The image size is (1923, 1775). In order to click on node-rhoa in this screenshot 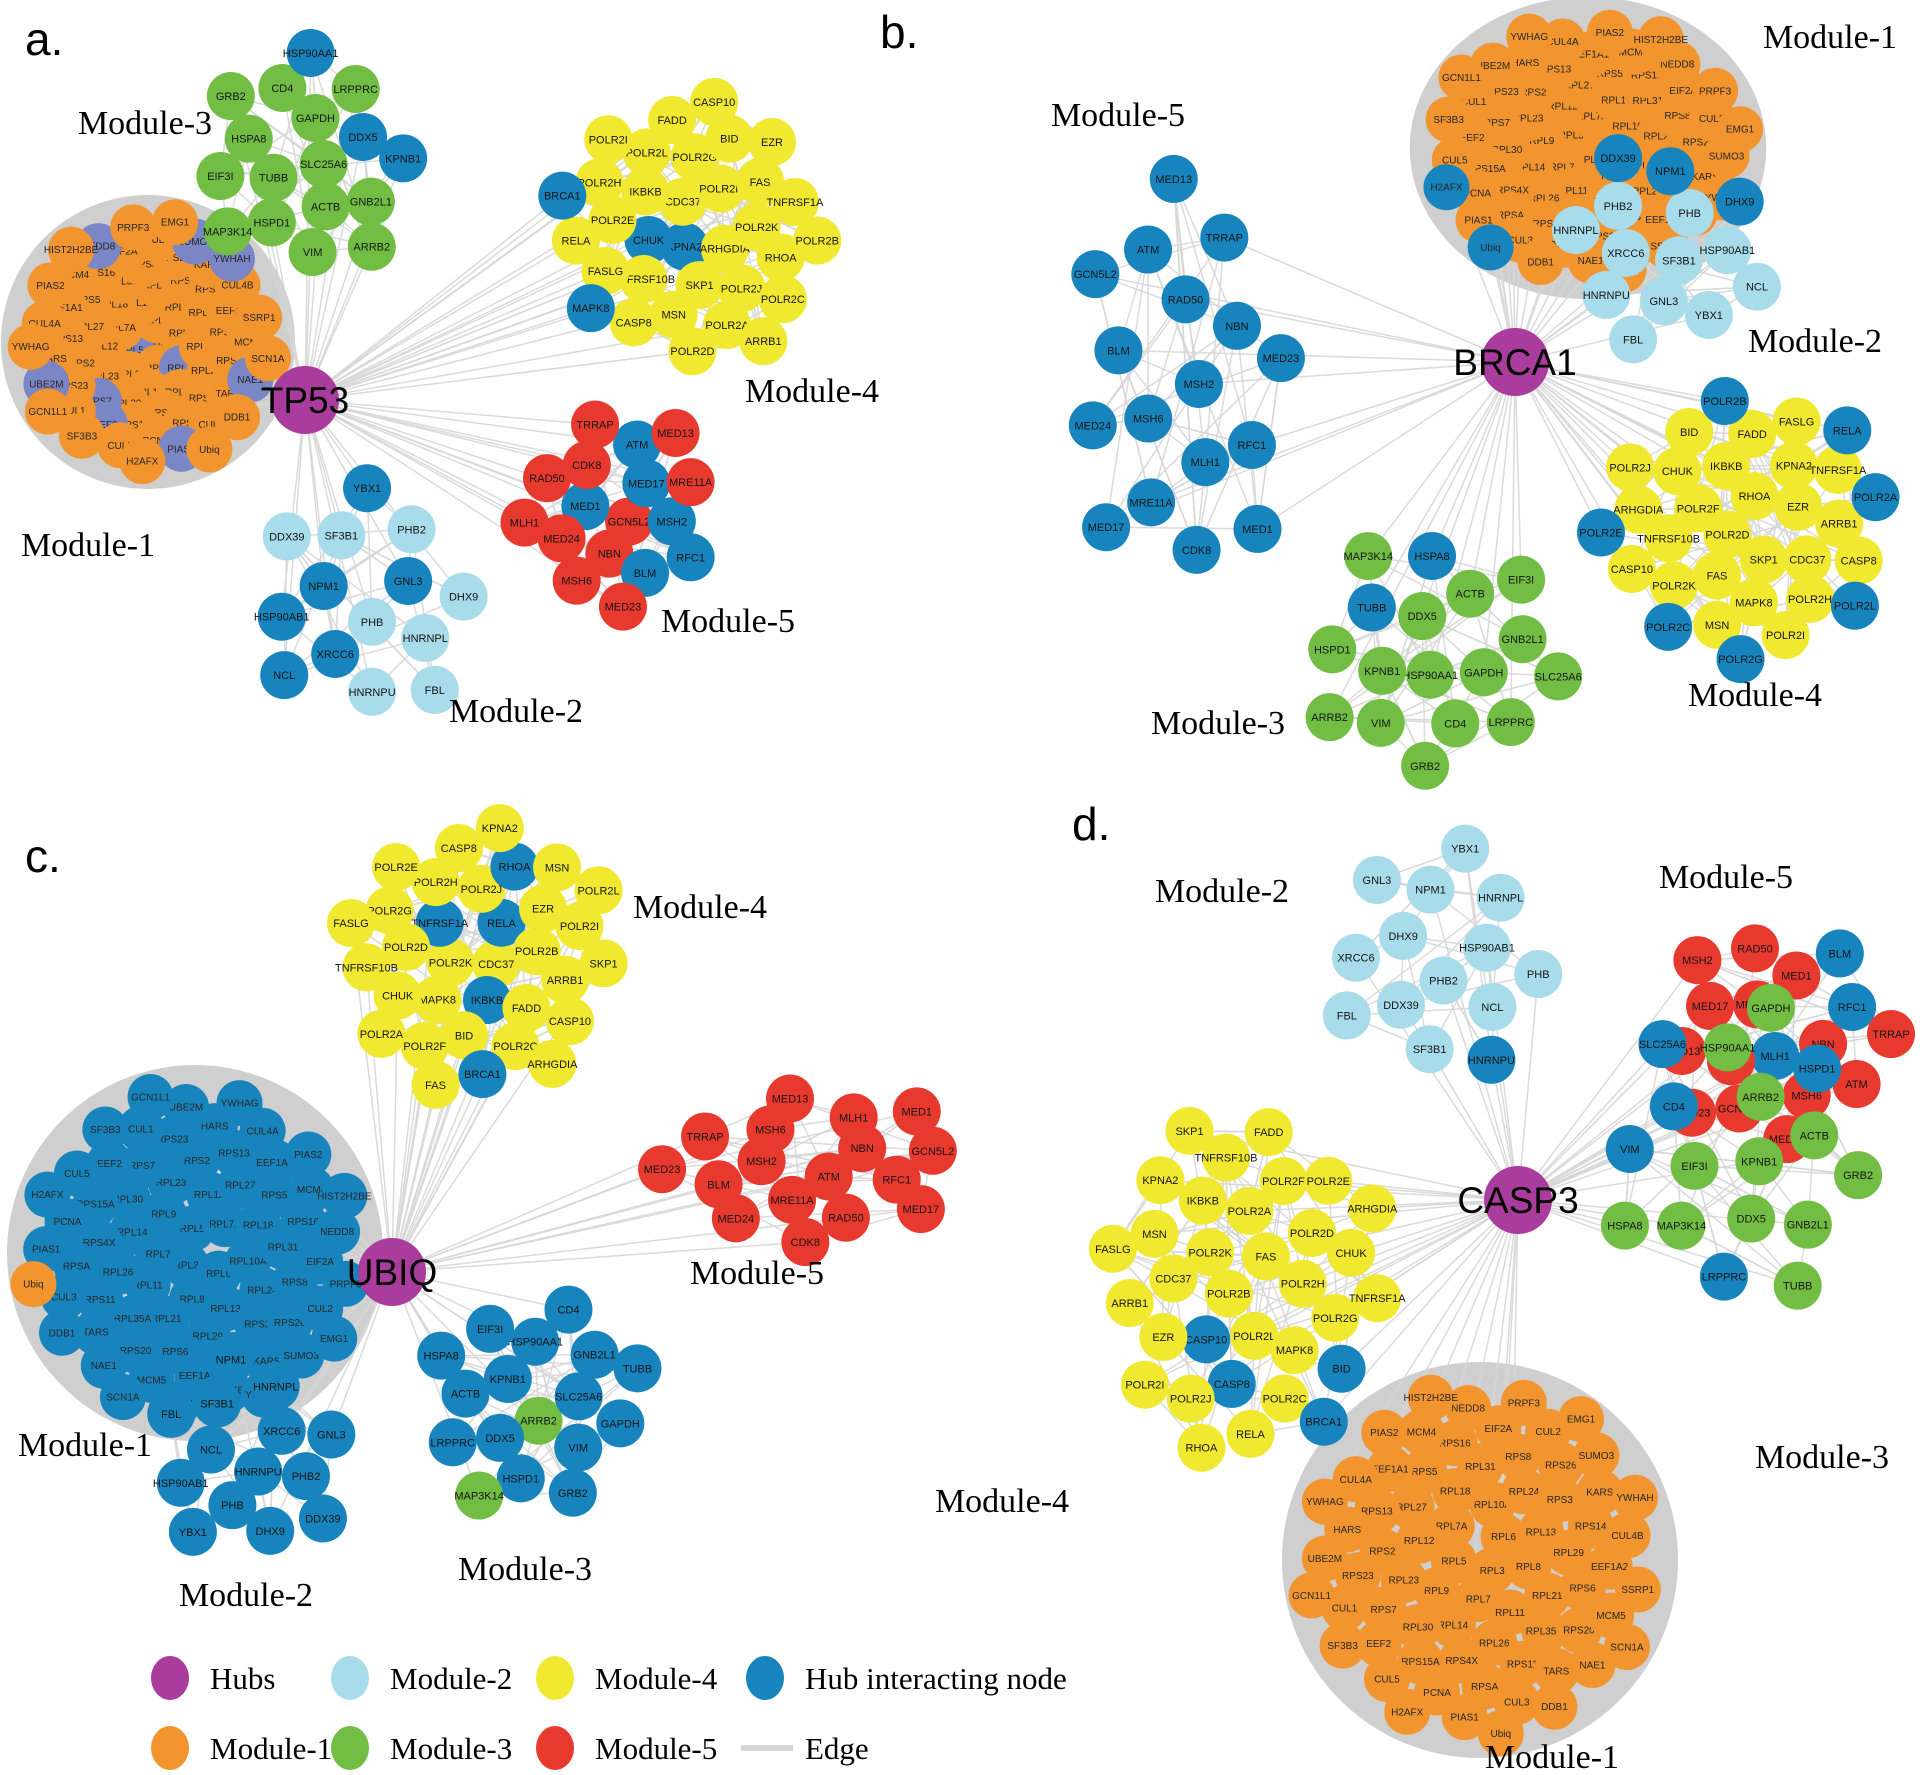, I will do `click(1201, 1447)`.